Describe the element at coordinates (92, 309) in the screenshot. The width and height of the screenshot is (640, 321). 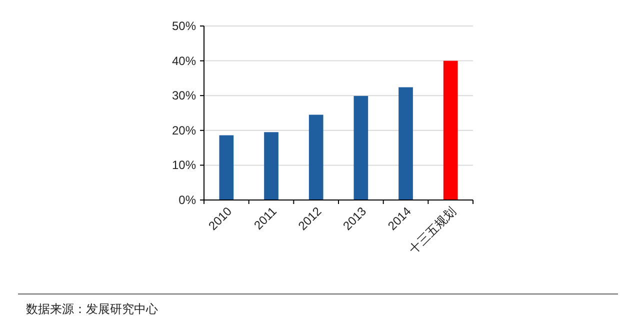
I see `source-note: 数据来源：发展研究中心` at that location.